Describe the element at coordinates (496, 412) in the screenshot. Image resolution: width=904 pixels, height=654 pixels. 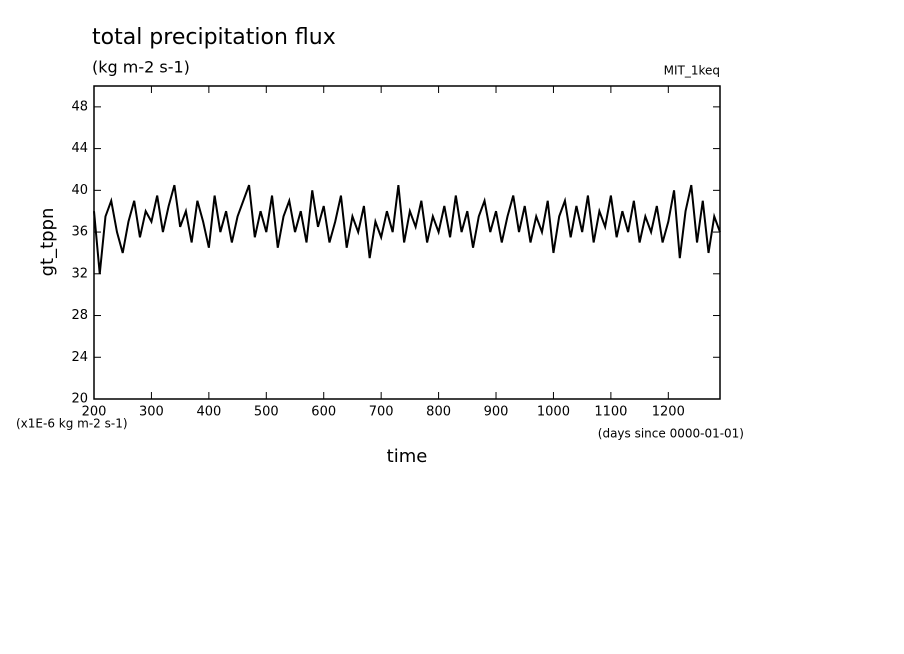
I see `x-tick-label: 900` at that location.